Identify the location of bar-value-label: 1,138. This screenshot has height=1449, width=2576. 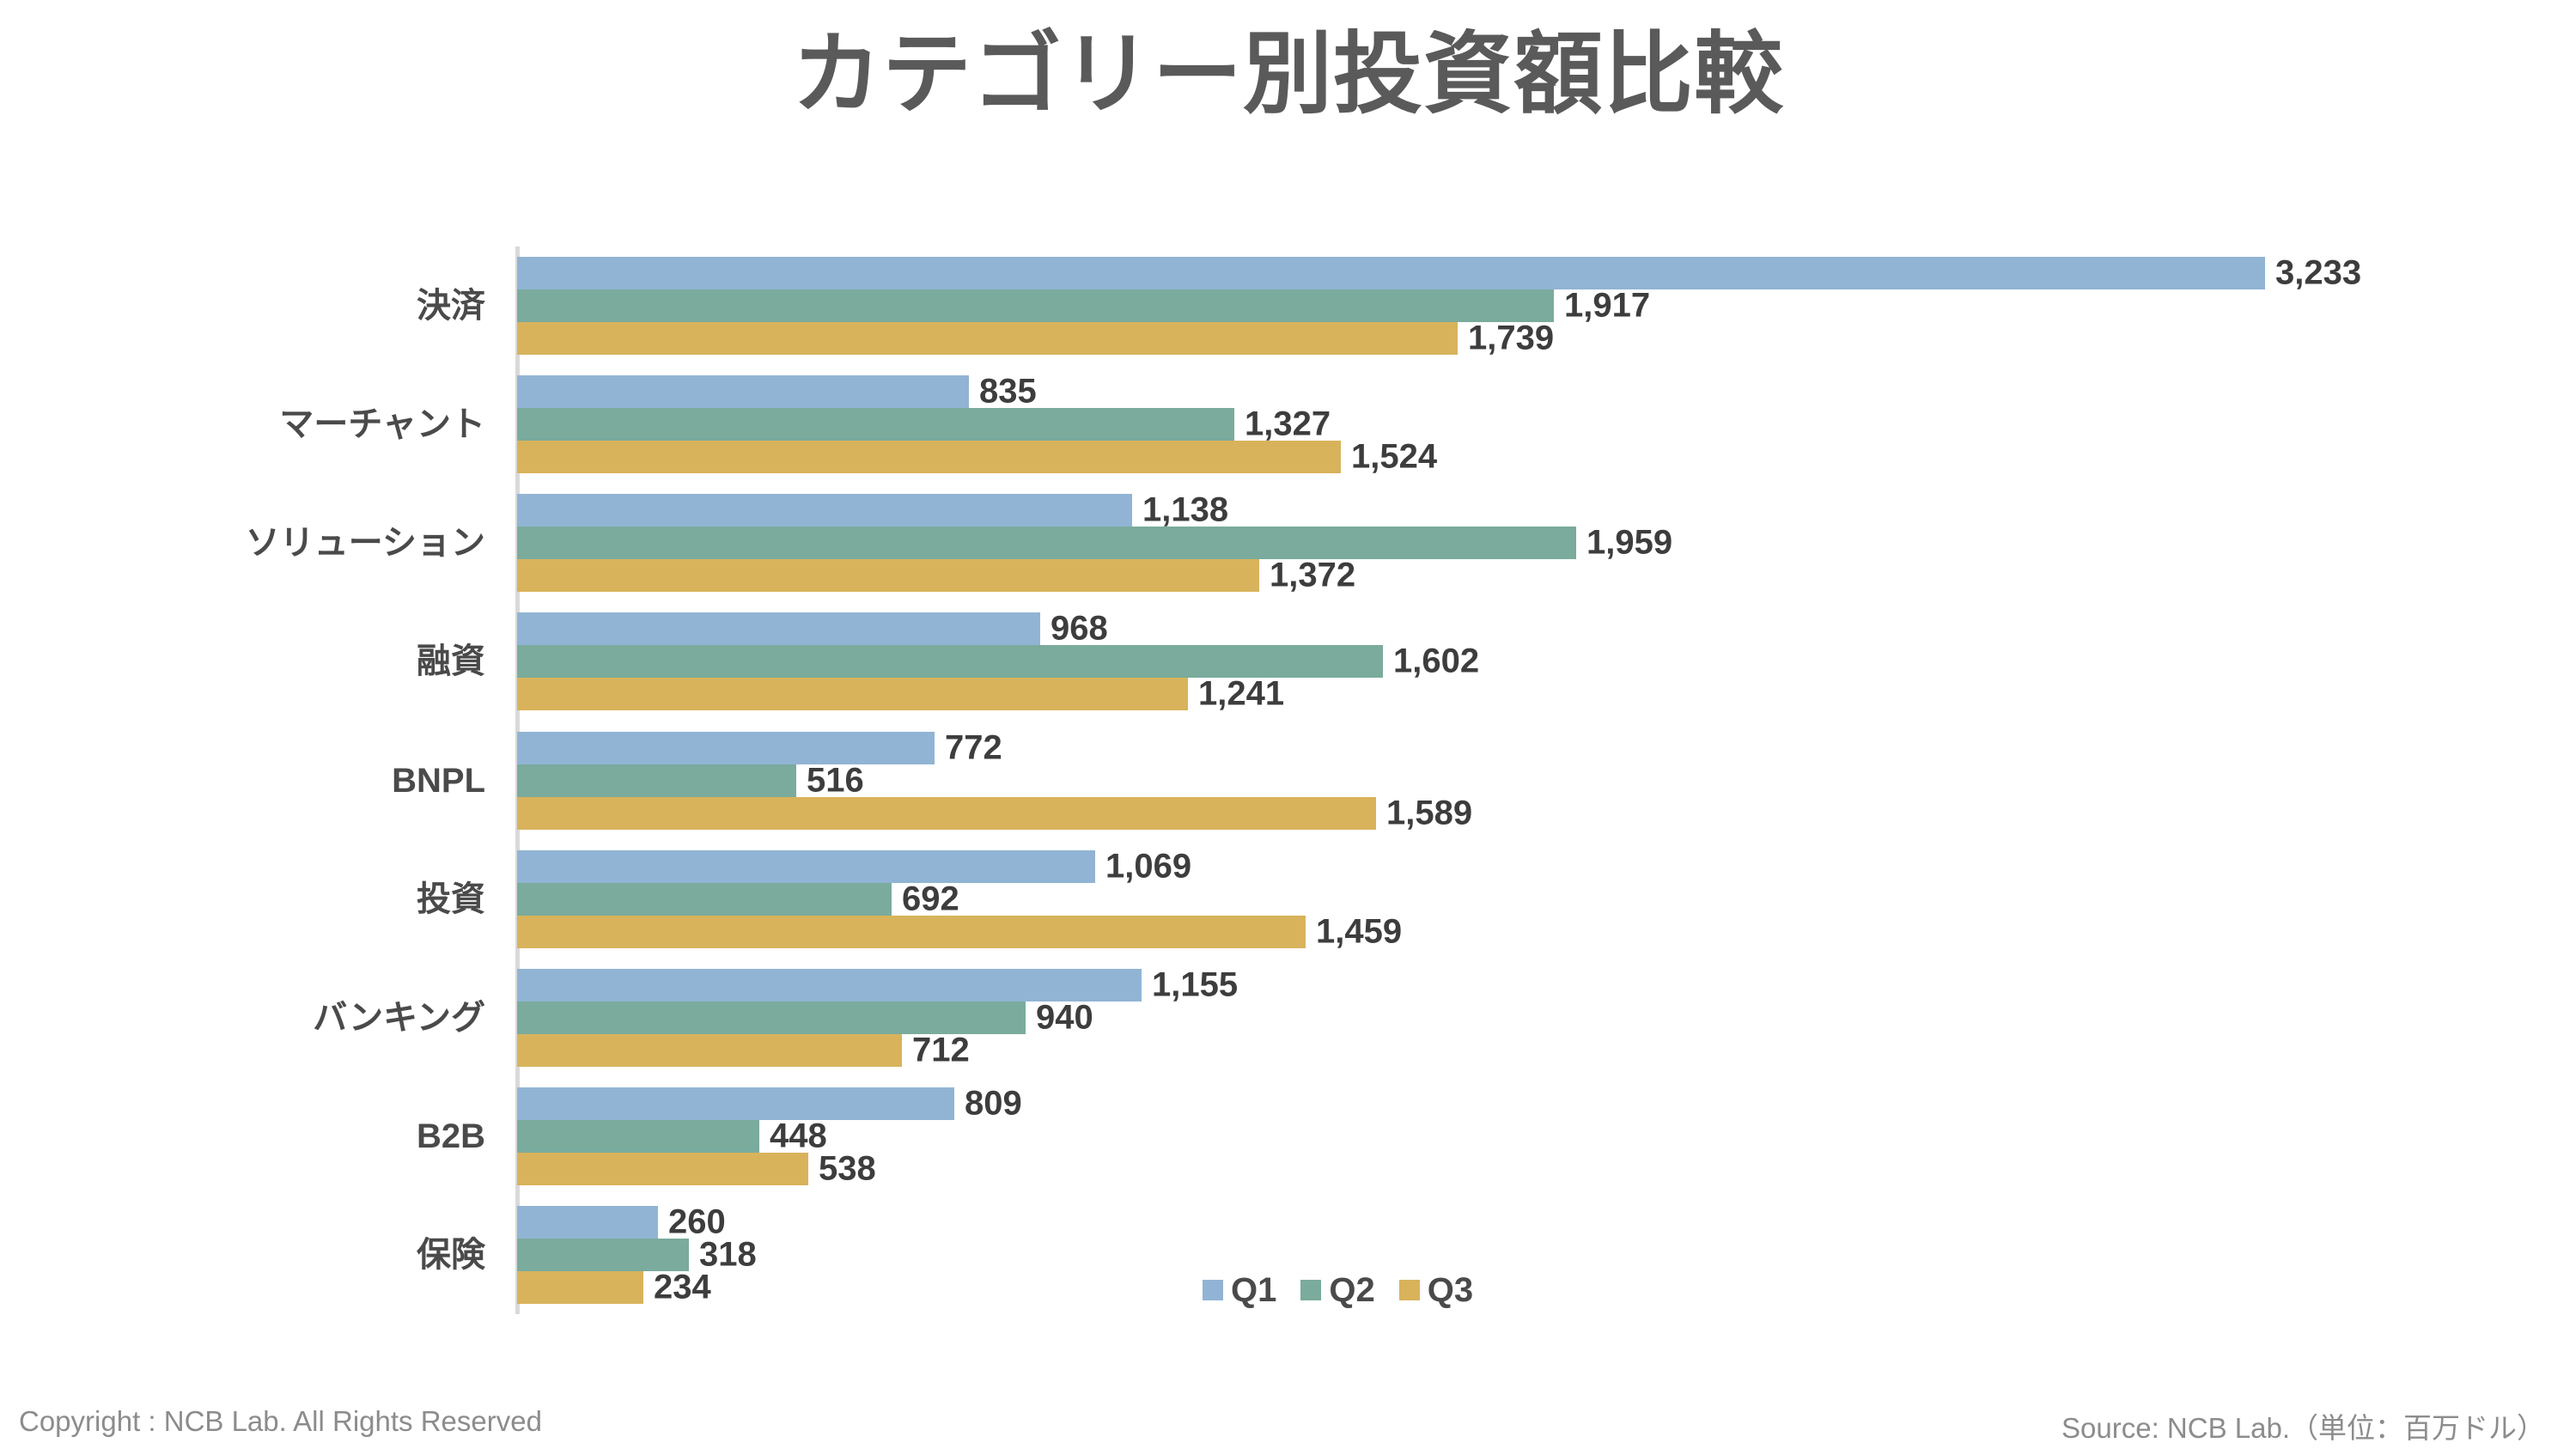
(1185, 509).